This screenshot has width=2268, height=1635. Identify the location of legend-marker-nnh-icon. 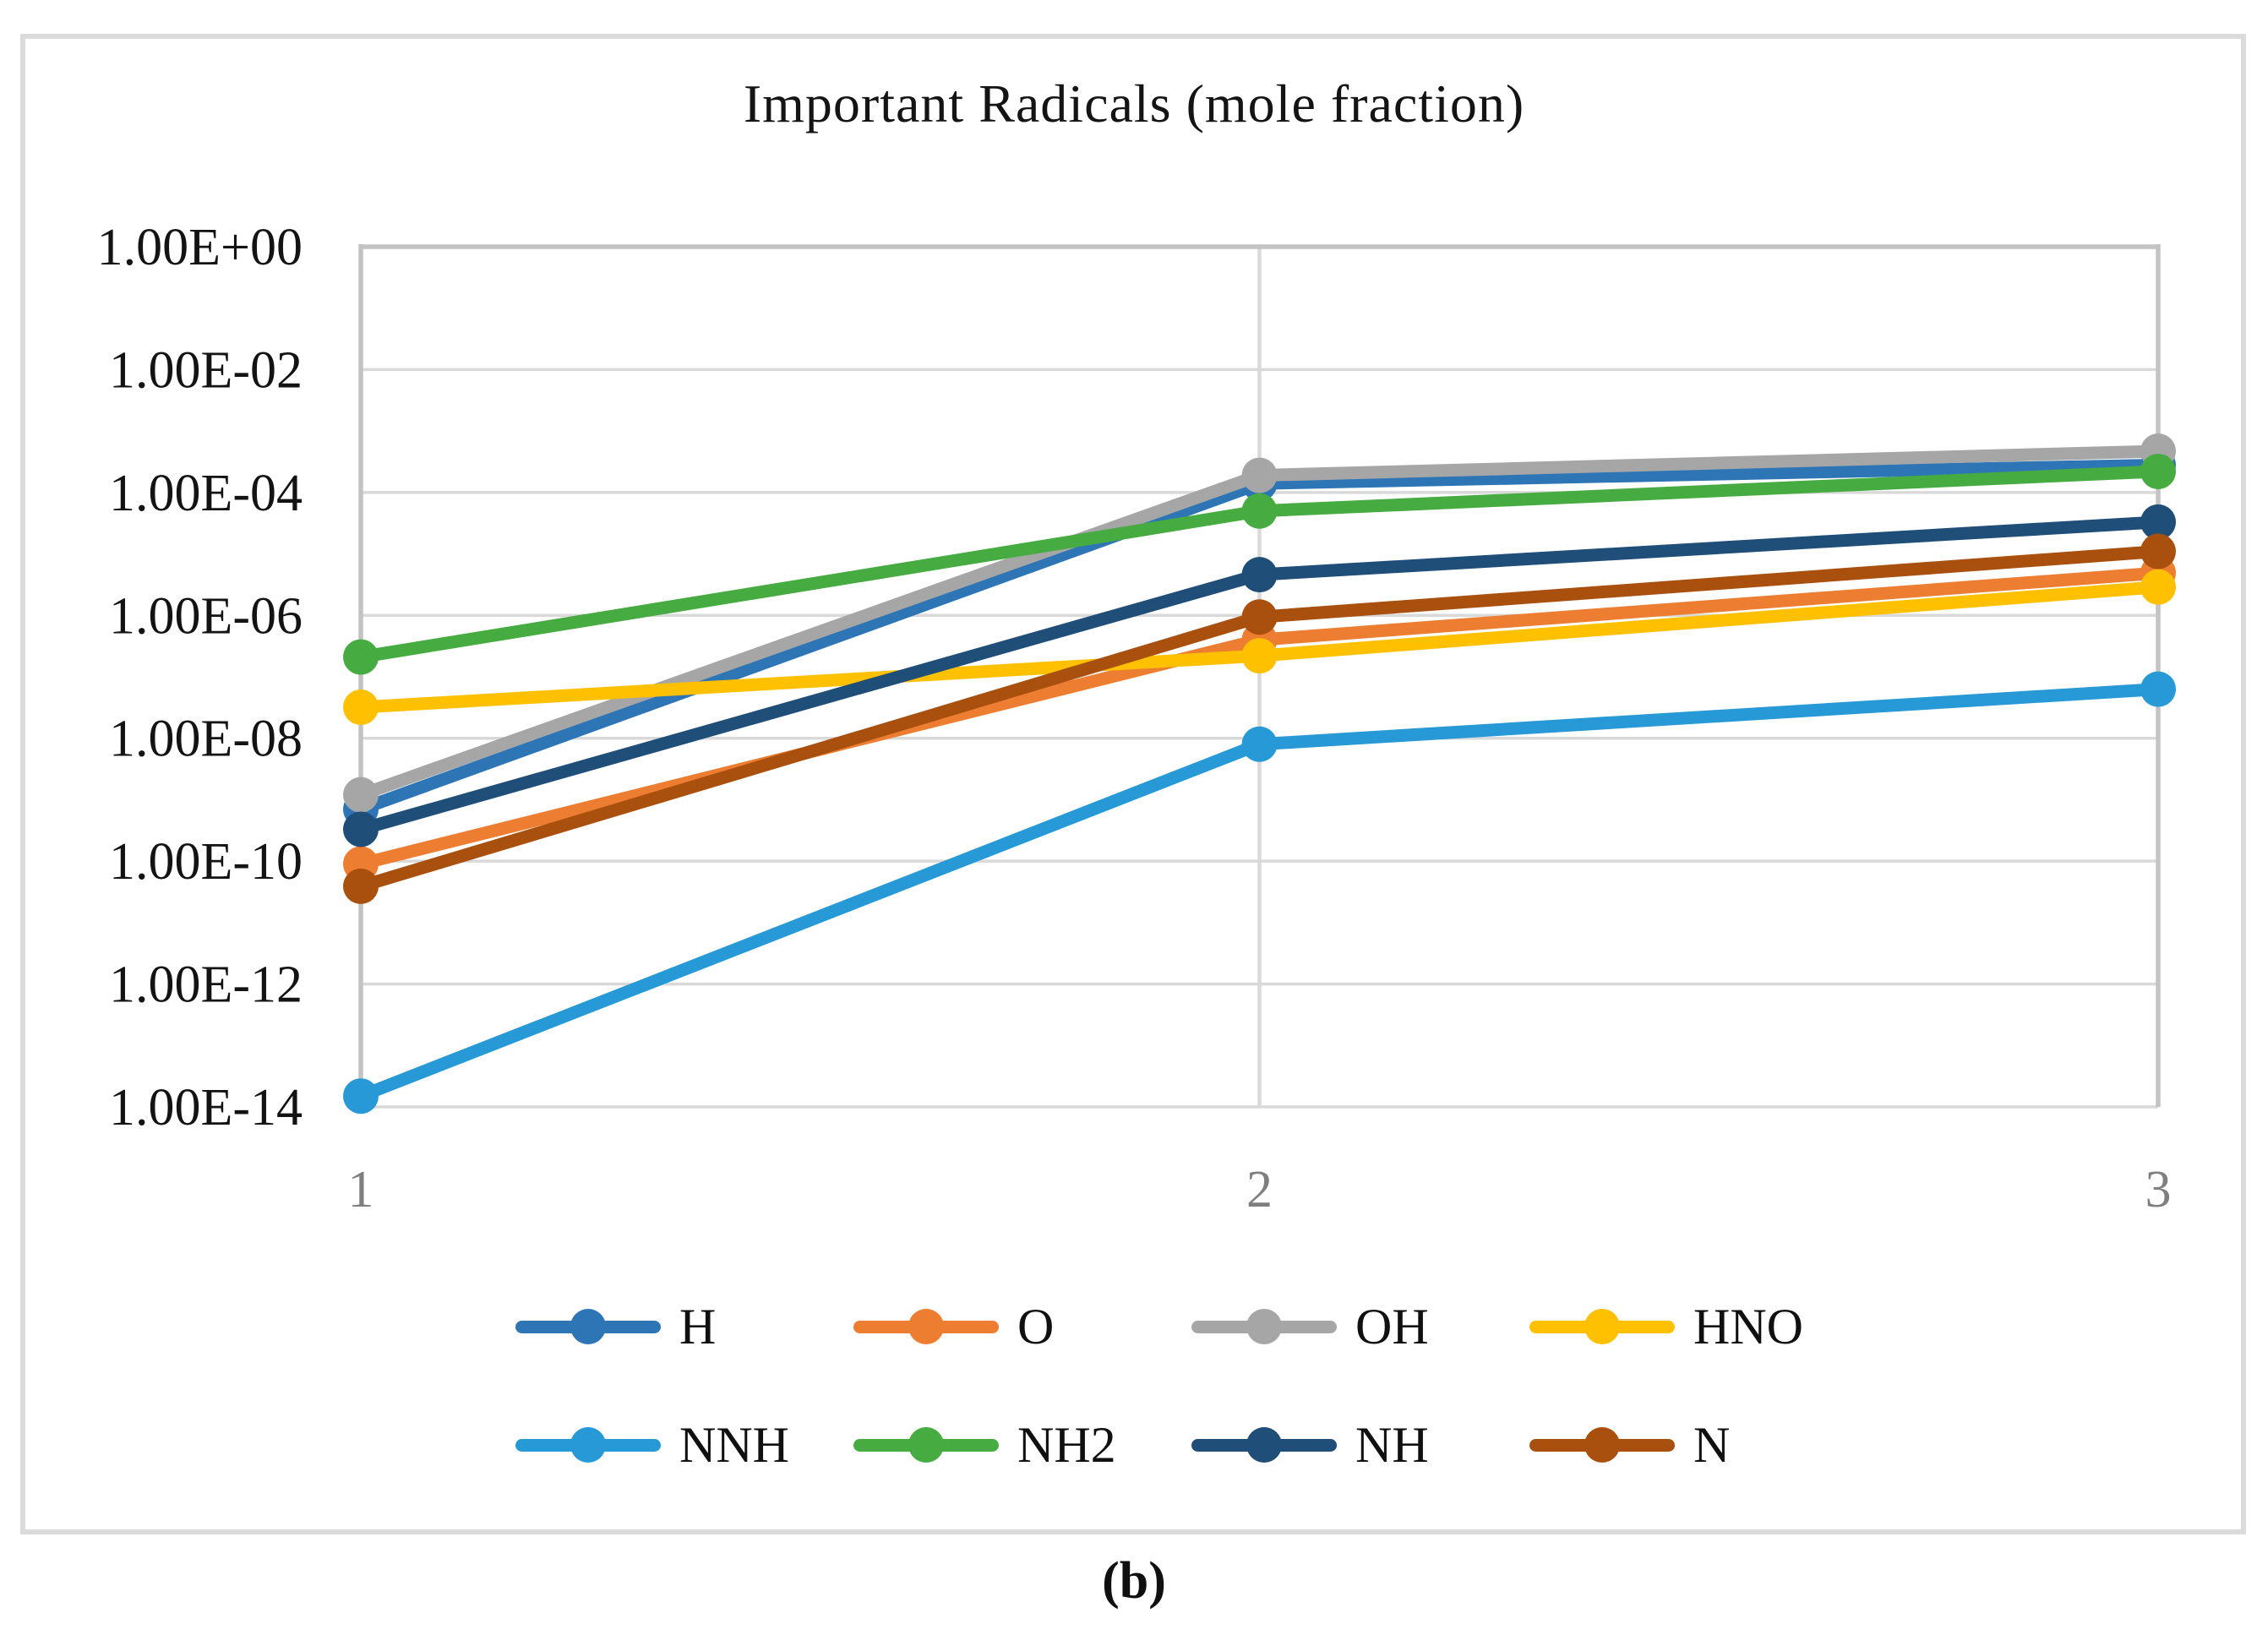
(588, 1445).